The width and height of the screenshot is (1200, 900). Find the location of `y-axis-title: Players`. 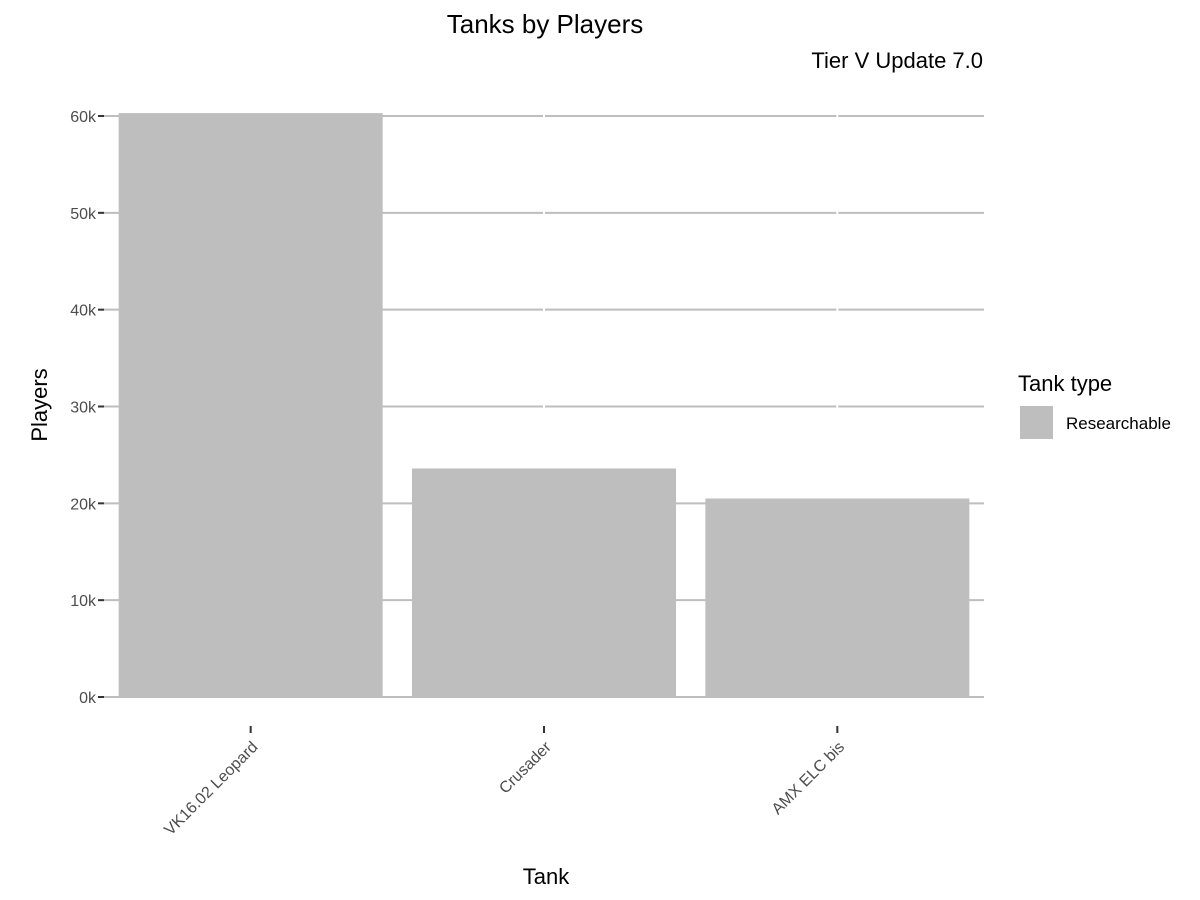

y-axis-title: Players is located at coordinates (39, 404).